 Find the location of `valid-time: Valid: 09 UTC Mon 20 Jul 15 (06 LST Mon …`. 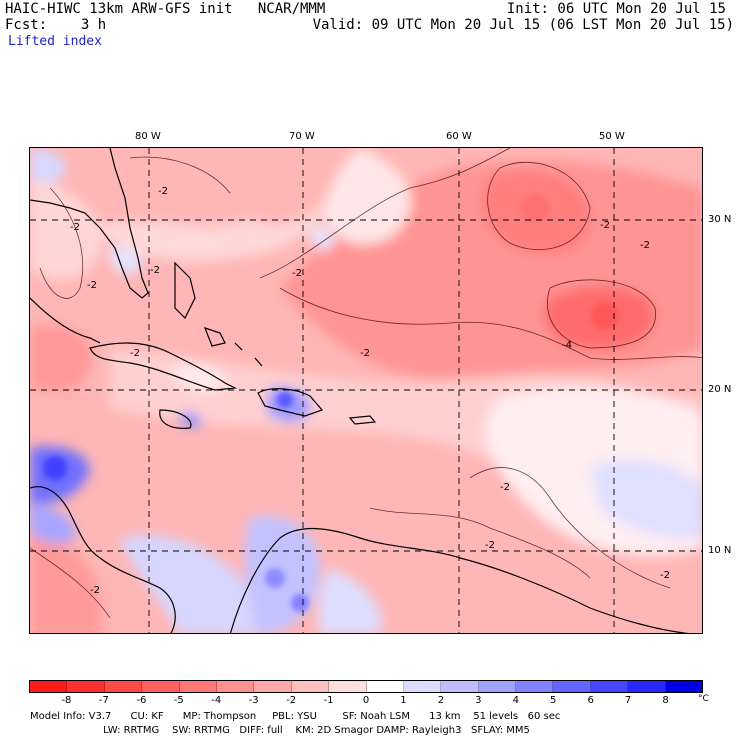

valid-time: Valid: 09 UTC Mon 20 Jul 15 (06 LST Mon … is located at coordinates (523, 25).